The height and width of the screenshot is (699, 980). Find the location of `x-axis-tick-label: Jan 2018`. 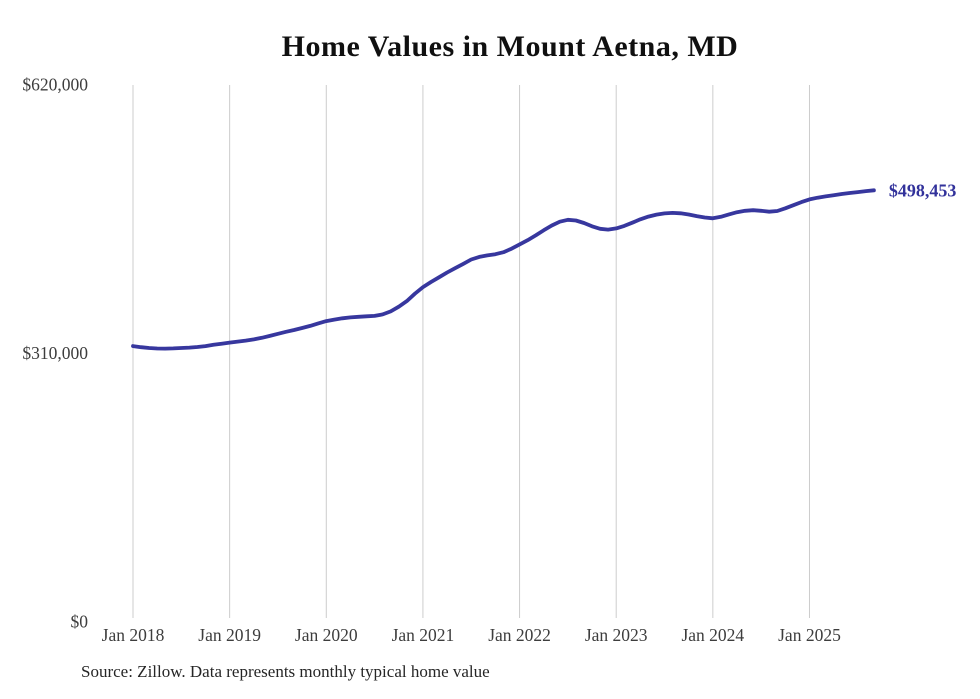

x-axis-tick-label: Jan 2018 is located at coordinates (133, 635).